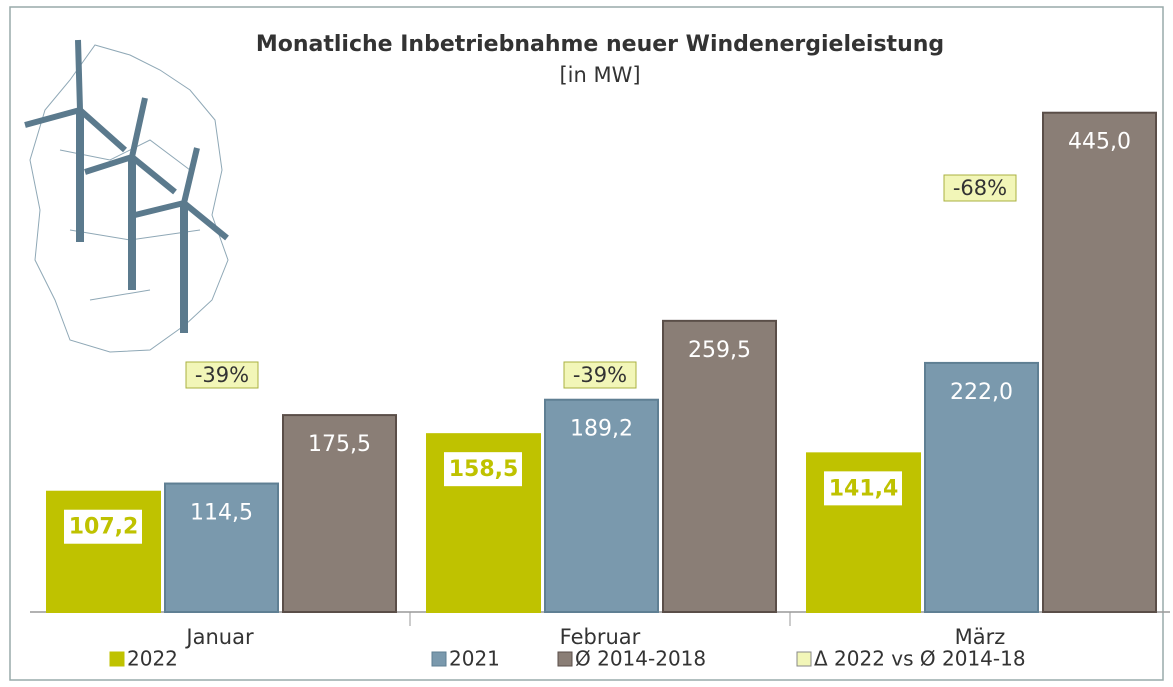  I want to click on value-label: 222,0, so click(981, 392).